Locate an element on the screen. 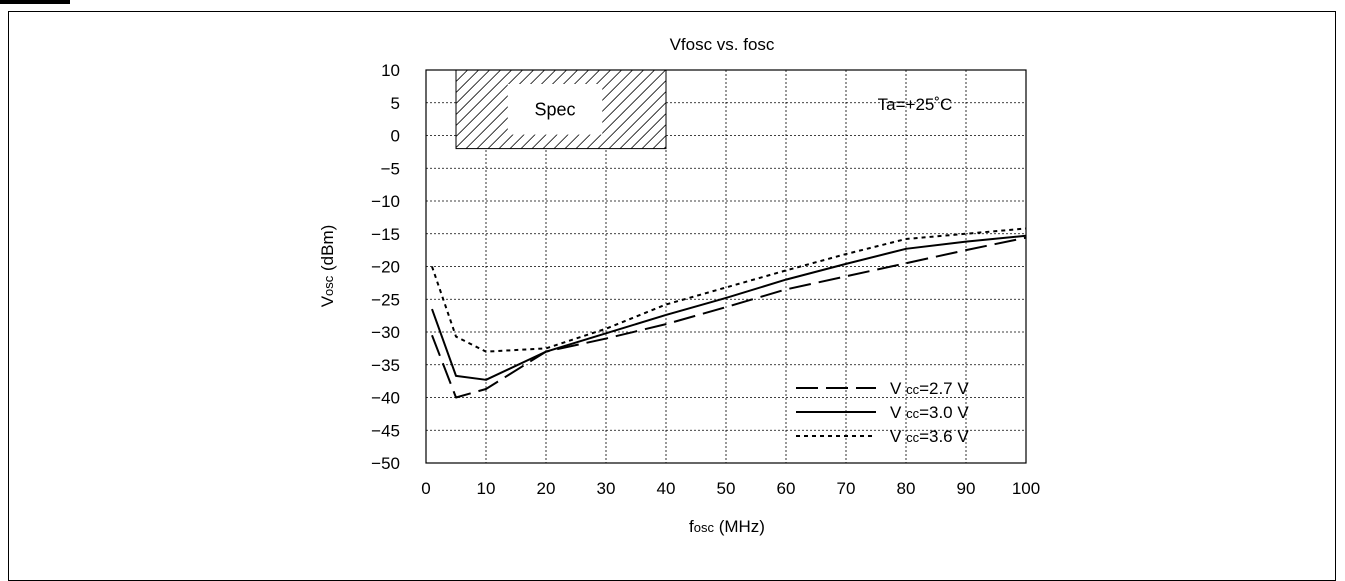 This screenshot has width=1345, height=581. chart-title: Vfosc vs. fosc is located at coordinates (722, 44).